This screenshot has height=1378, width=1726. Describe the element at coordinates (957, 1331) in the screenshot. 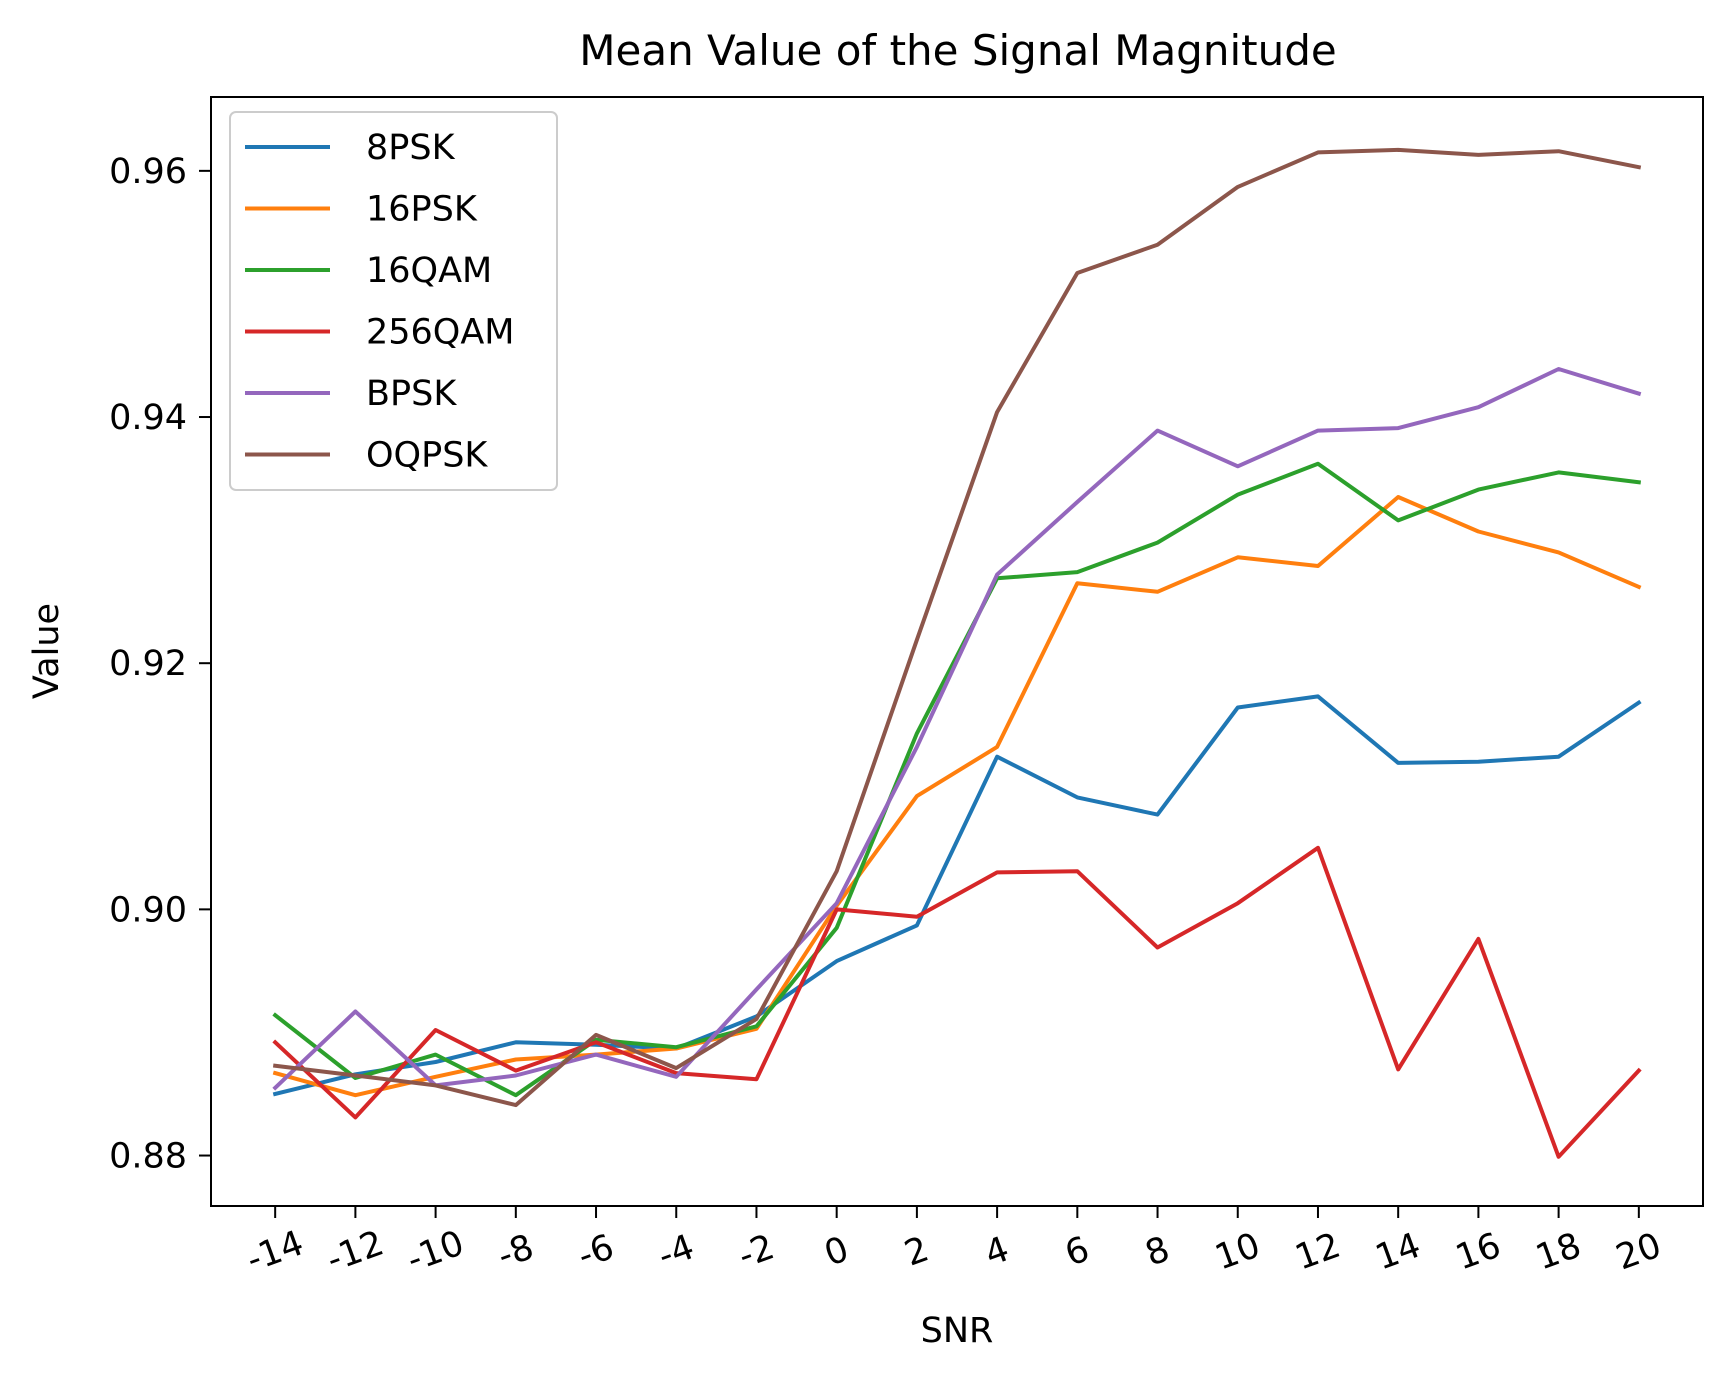

I see `x-axis-title: SNR` at that location.